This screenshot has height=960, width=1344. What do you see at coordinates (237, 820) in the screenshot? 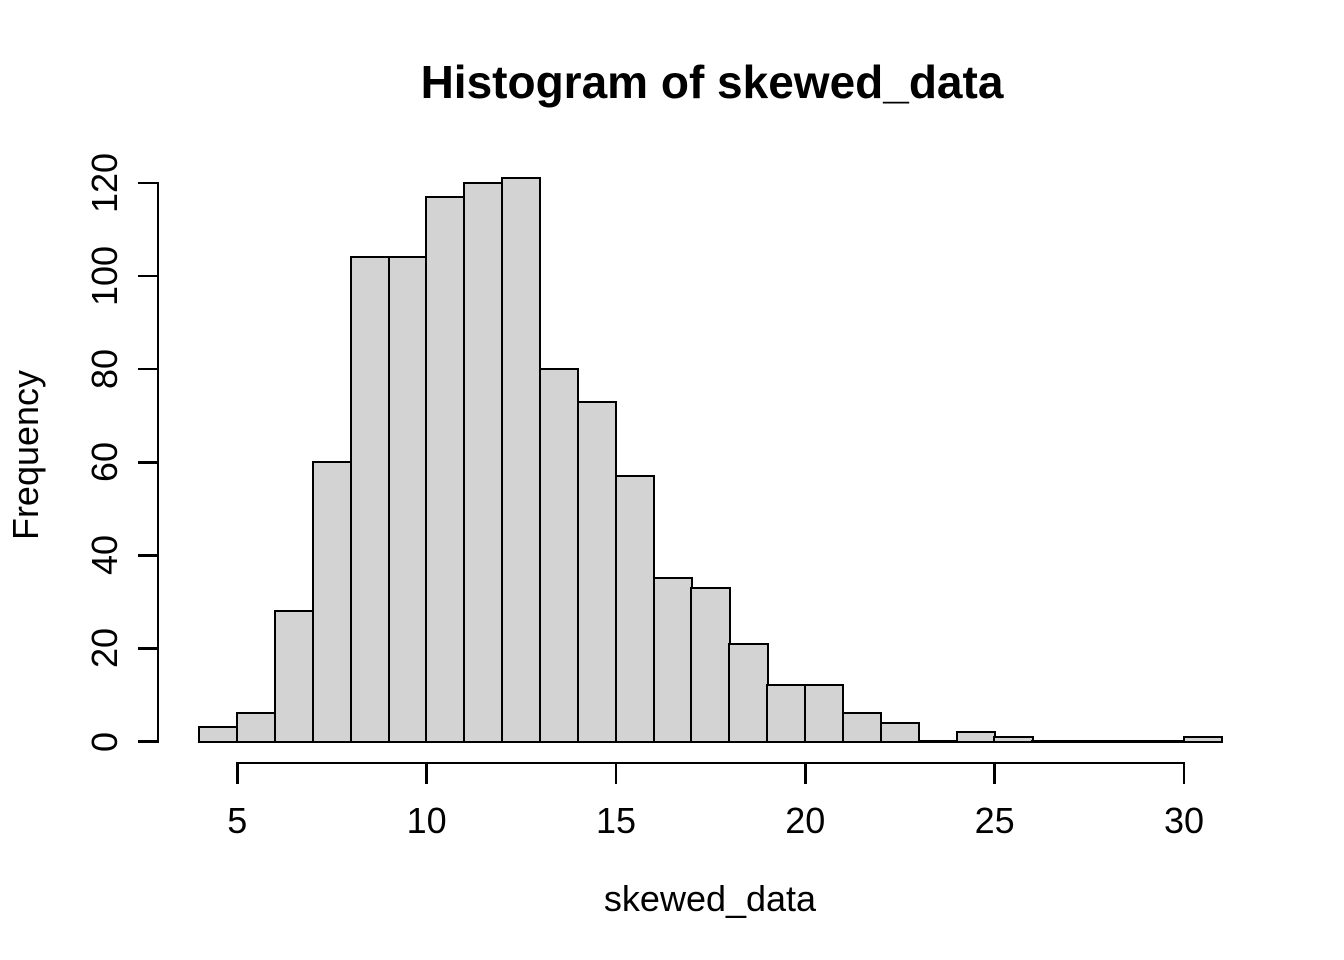
I see `x-tick-label: 5` at bounding box center [237, 820].